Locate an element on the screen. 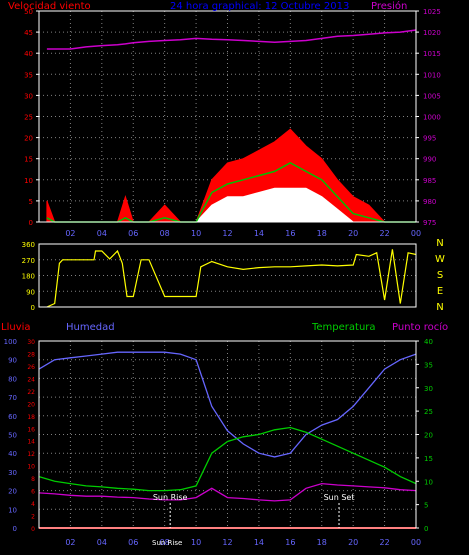 The image size is (469, 555). direction-tick-label: 180 is located at coordinates (28, 277).